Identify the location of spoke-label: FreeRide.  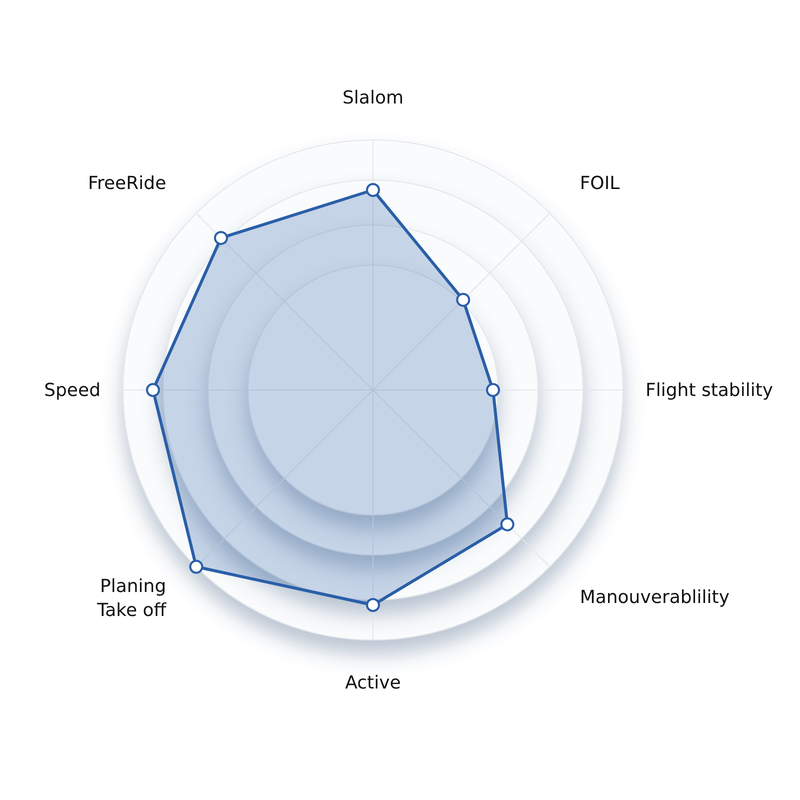
(127, 183).